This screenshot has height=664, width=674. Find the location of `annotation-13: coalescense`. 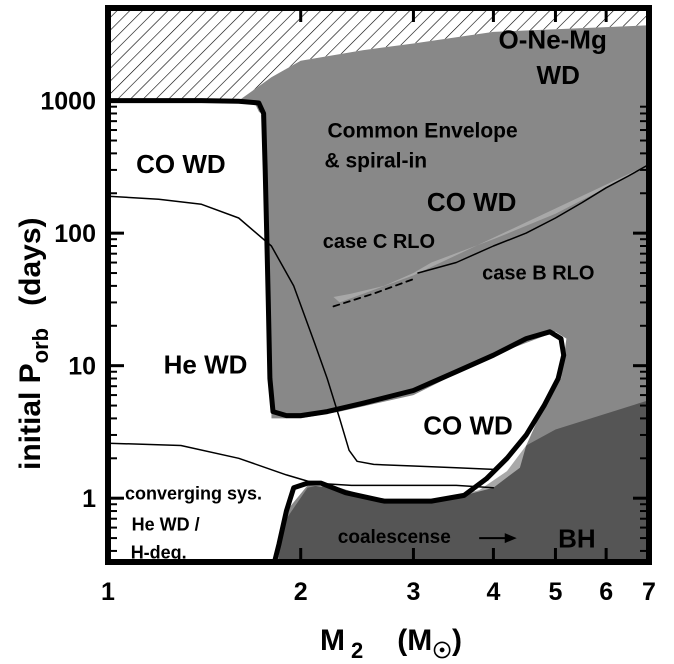

annotation-13: coalescense is located at coordinates (394, 537).